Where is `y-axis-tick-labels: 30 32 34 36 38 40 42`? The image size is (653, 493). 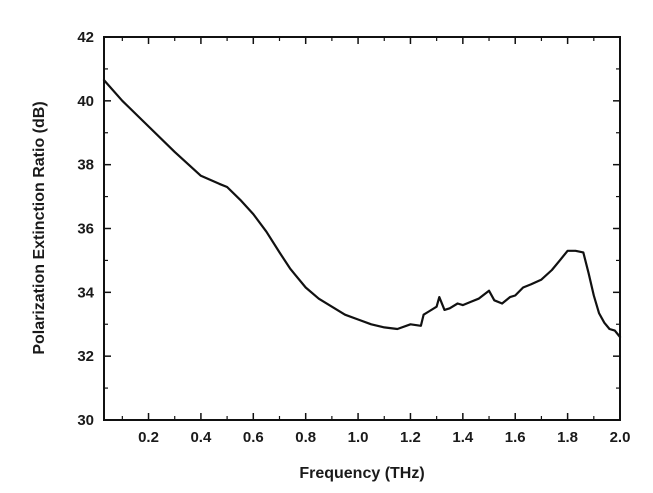 y-axis-tick-labels: 30 32 34 36 38 40 42 is located at coordinates (85, 229).